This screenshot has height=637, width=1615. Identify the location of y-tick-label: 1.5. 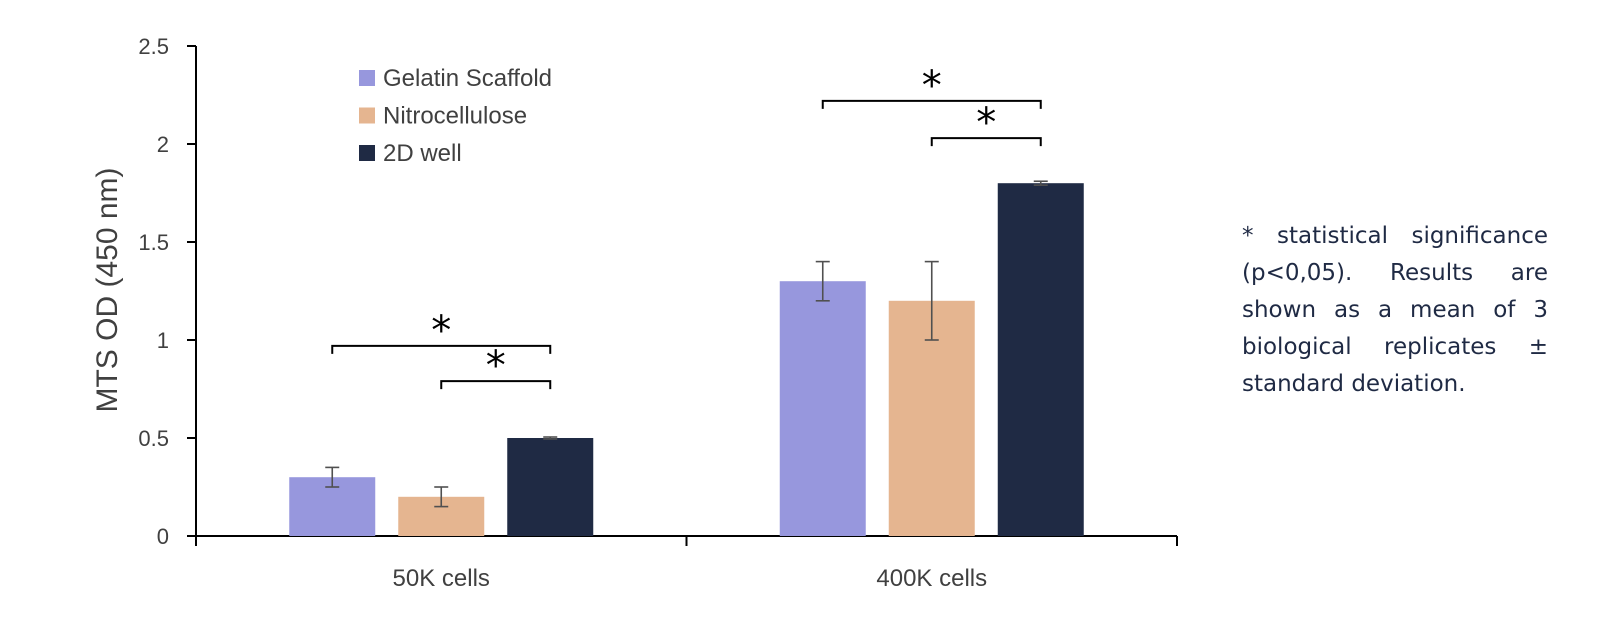
(153, 242).